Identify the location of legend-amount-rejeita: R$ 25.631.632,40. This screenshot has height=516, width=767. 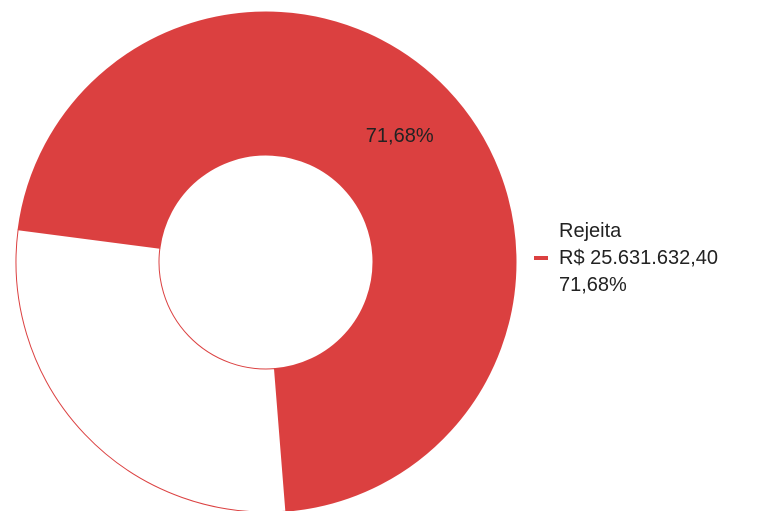
(638, 258).